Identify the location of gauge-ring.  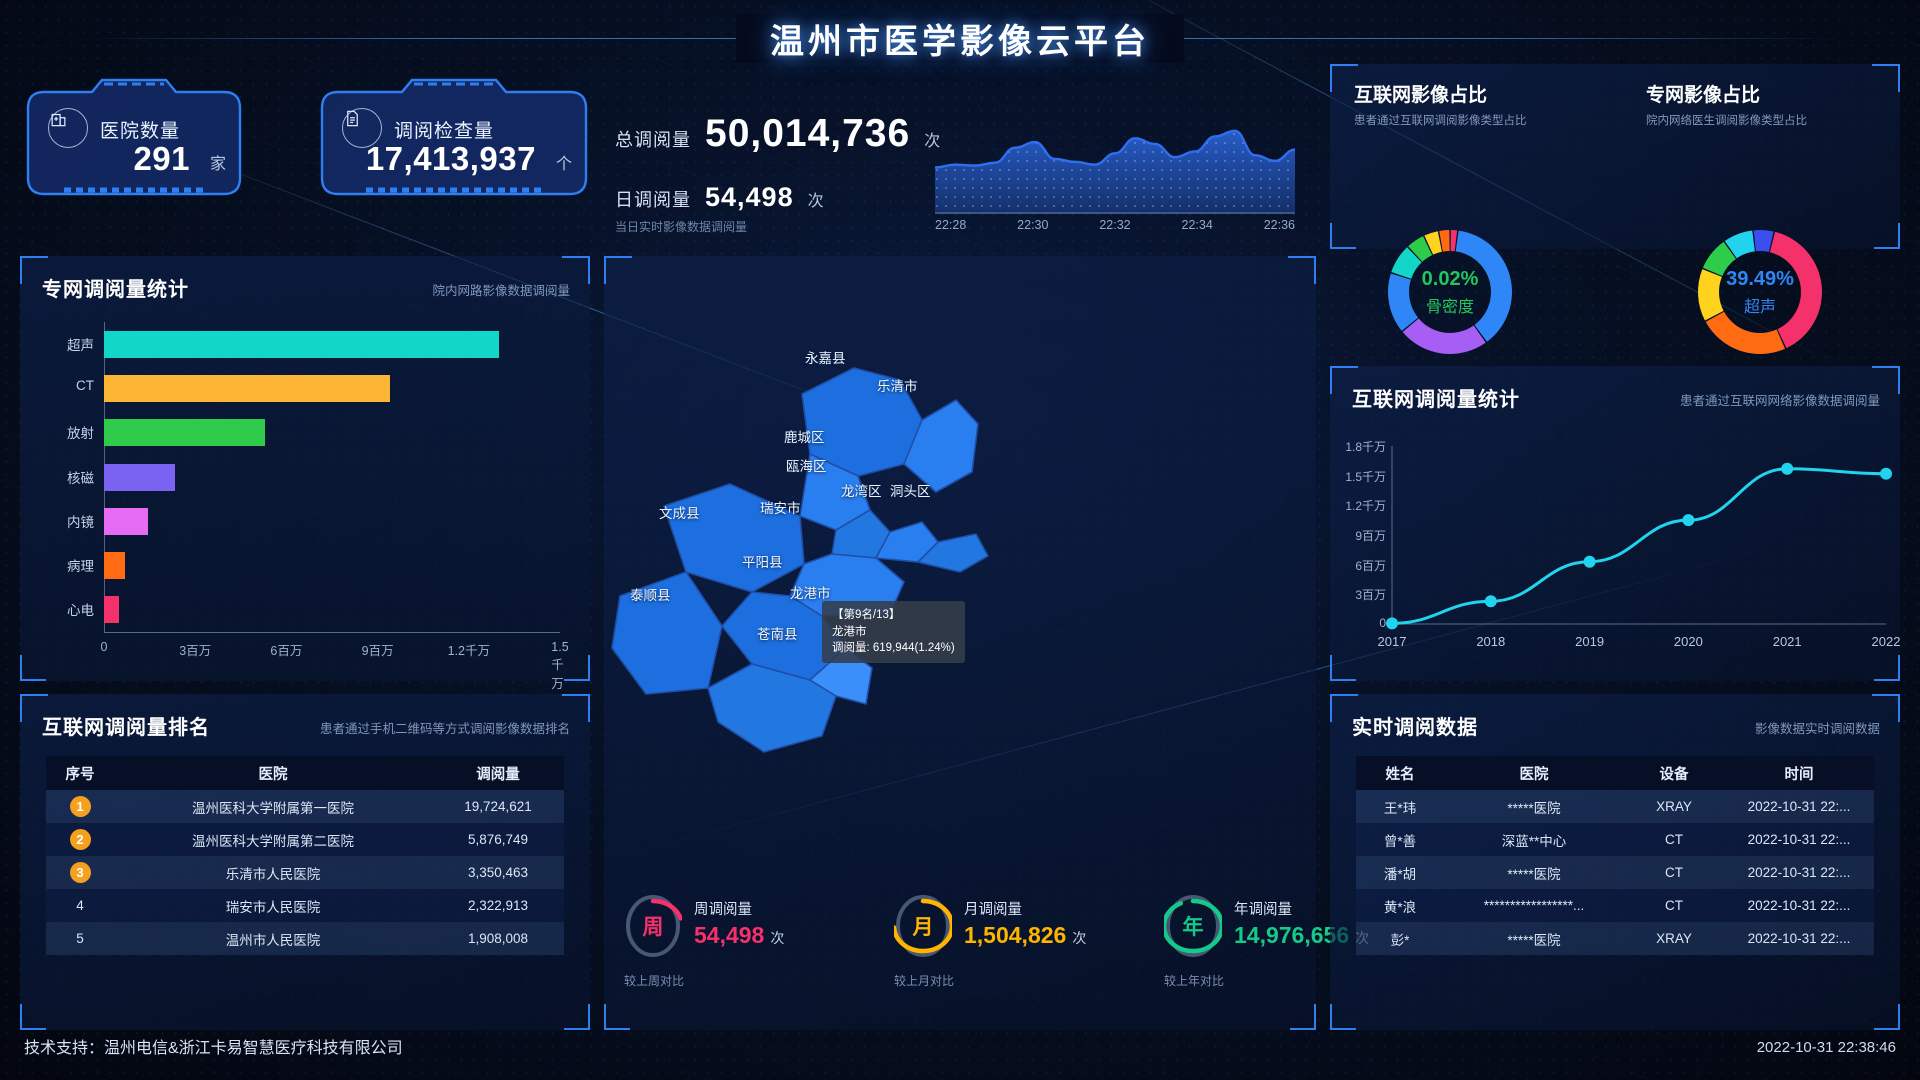
(923, 926).